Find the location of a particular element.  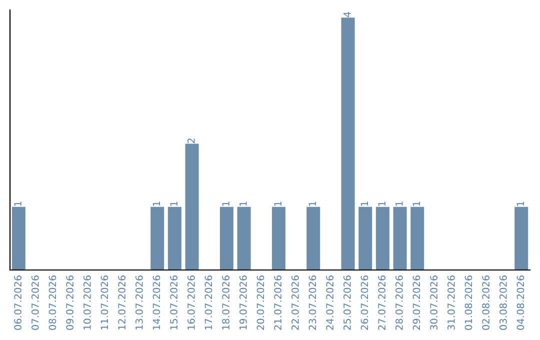

x-tick-label: 31.07.2026 is located at coordinates (451, 302).